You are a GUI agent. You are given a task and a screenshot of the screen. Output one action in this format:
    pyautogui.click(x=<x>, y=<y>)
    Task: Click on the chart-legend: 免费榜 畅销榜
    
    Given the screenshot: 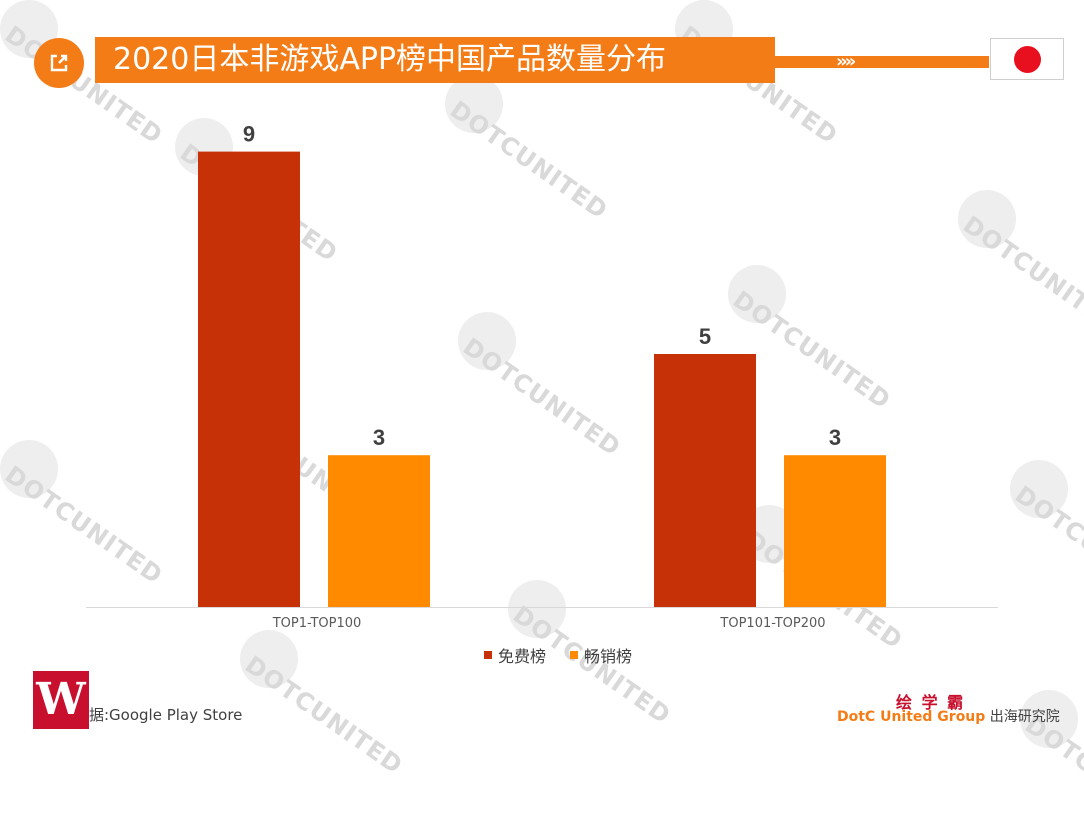 What is the action you would take?
    pyautogui.click(x=558, y=655)
    